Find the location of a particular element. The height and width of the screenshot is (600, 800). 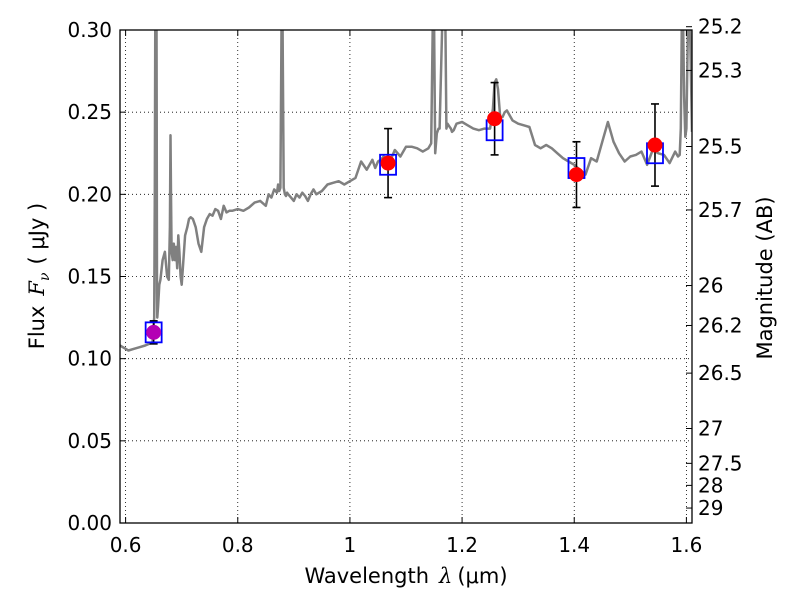

magnitude-tick-label: 25.7 is located at coordinates (720, 210).